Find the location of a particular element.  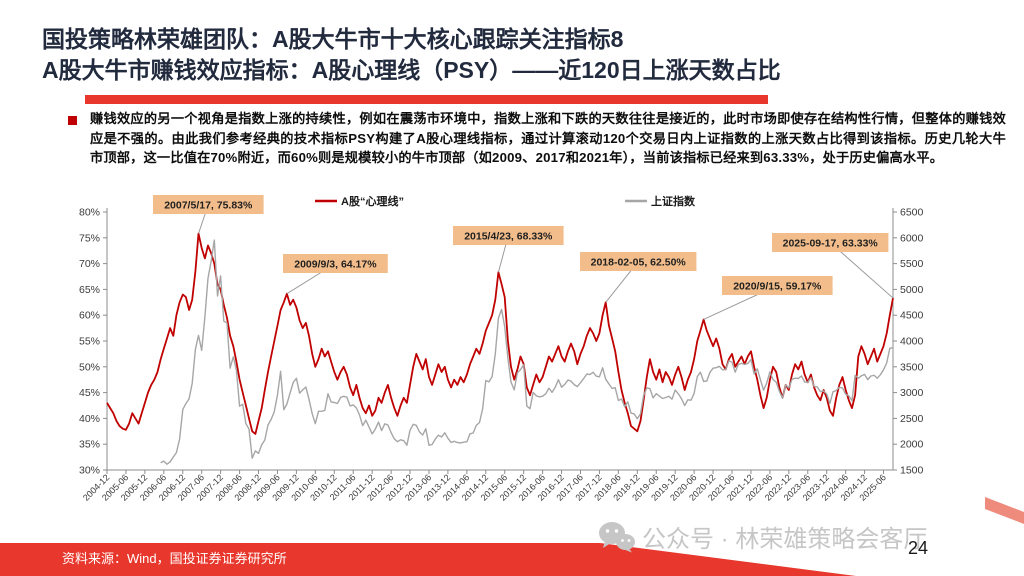

annotation-label: 2018-02-05, 62.50% is located at coordinates (639, 263).